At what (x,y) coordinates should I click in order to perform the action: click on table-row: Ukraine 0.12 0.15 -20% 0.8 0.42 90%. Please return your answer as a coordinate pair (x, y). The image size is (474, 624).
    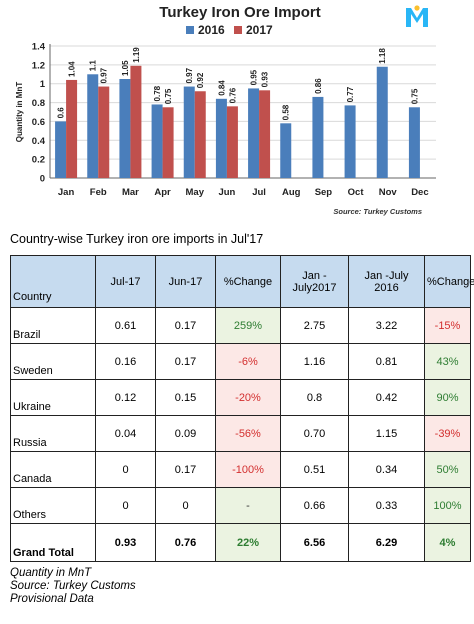
    Looking at the image, I should click on (240, 397).